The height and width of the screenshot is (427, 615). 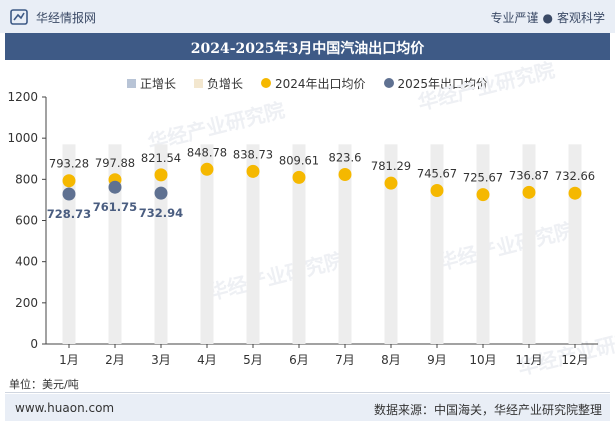 I want to click on y-tick-label: 1200, so click(x=22, y=97).